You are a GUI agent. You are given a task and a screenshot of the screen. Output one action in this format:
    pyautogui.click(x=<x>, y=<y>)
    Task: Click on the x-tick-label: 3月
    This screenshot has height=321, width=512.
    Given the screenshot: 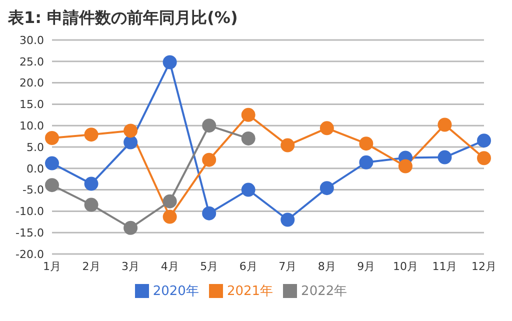 What is the action you would take?
    pyautogui.click(x=131, y=266)
    